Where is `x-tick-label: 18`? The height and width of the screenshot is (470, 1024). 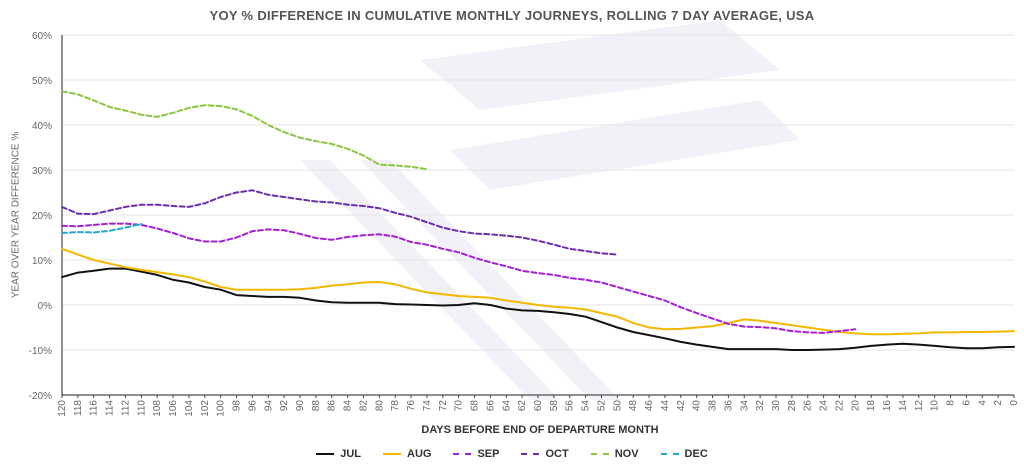
x-tick-label: 18 is located at coordinates (871, 406).